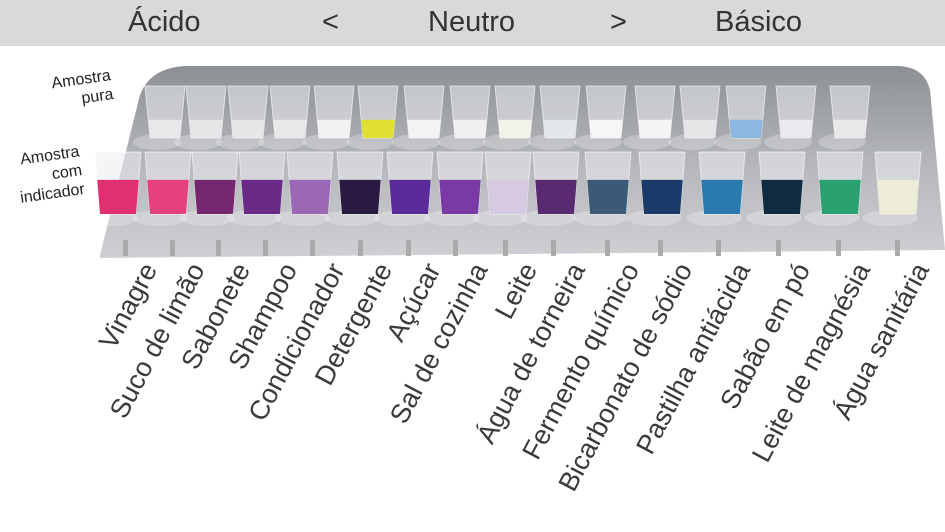  What do you see at coordinates (618, 22) in the screenshot?
I see `greater-than-sign: >` at bounding box center [618, 22].